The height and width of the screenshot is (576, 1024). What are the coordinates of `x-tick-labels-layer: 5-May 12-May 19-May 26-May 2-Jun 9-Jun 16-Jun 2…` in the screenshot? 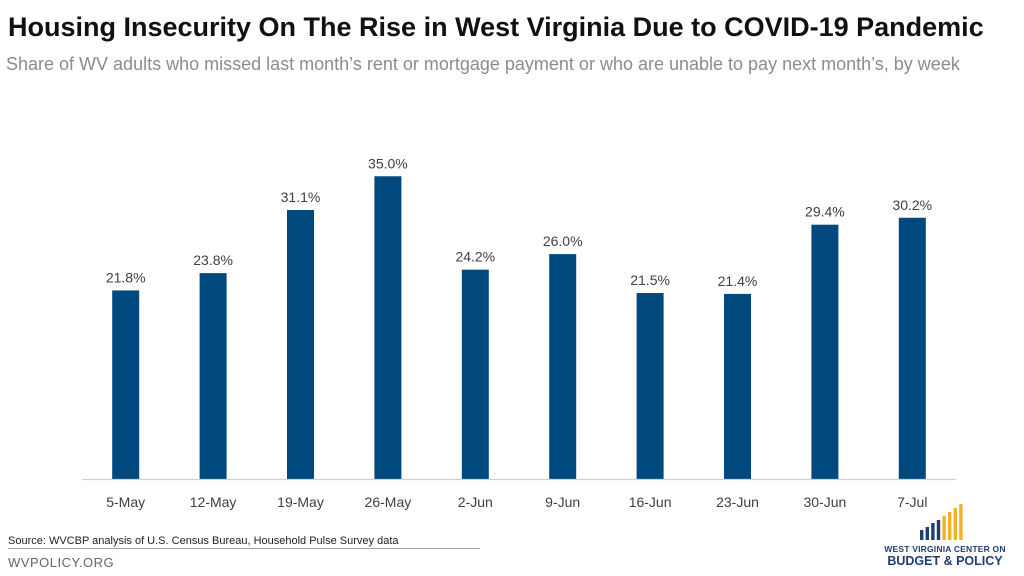 It's located at (516, 502).